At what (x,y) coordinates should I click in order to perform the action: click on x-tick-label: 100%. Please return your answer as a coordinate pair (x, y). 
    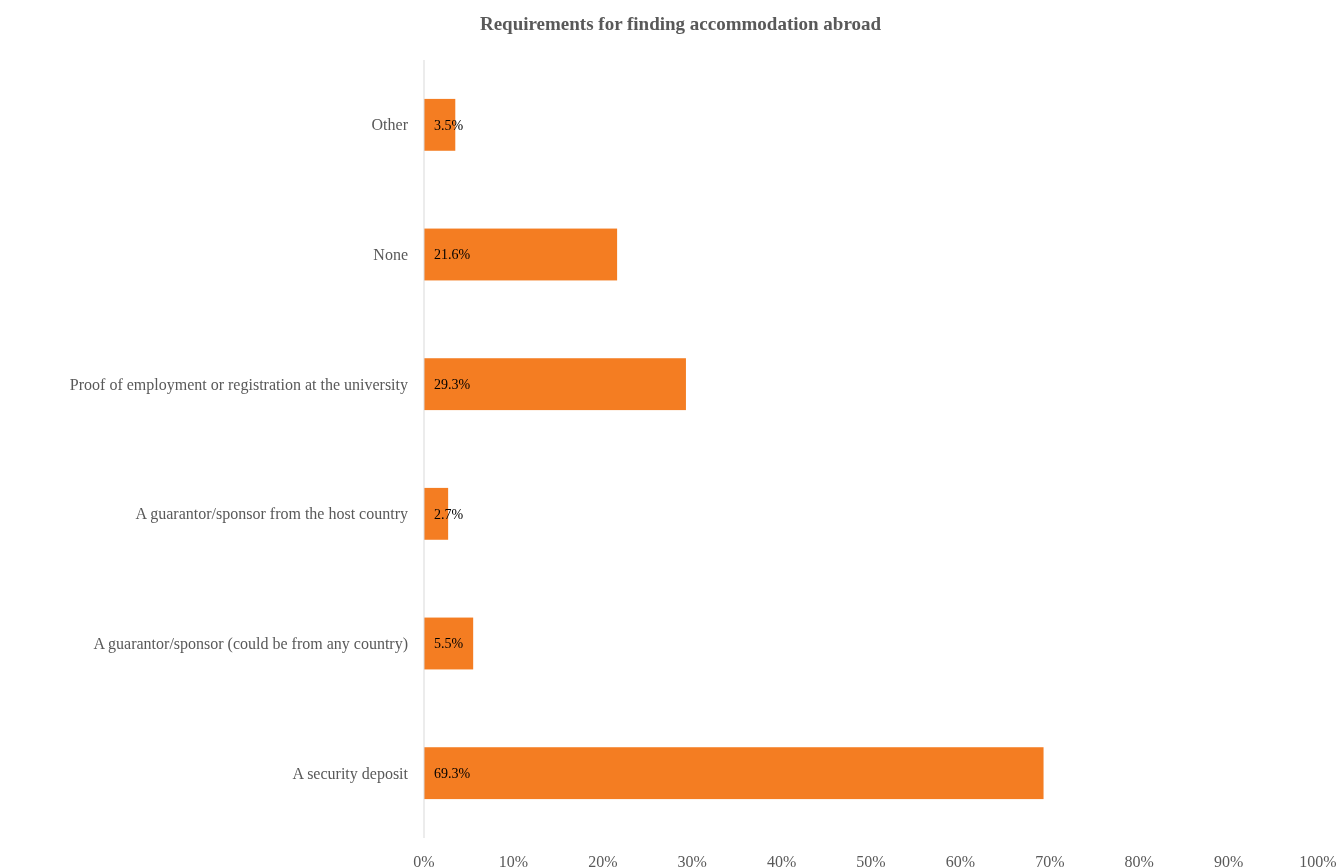
    Looking at the image, I should click on (1318, 860).